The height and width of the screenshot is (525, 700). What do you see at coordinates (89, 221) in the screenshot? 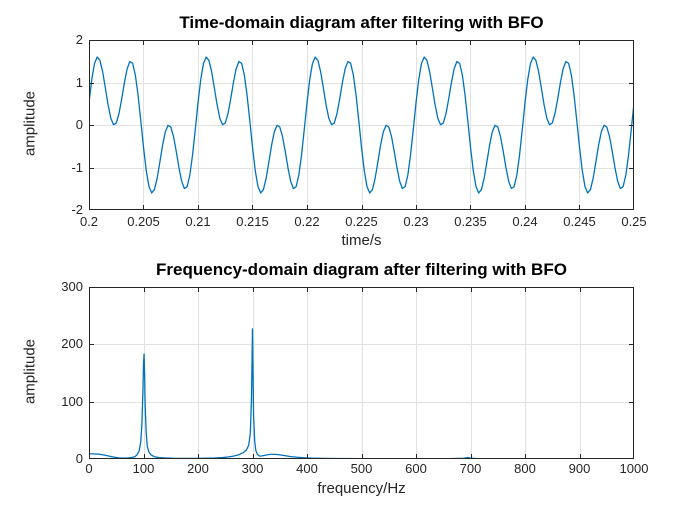
I see `x-tick-label: 0.2` at bounding box center [89, 221].